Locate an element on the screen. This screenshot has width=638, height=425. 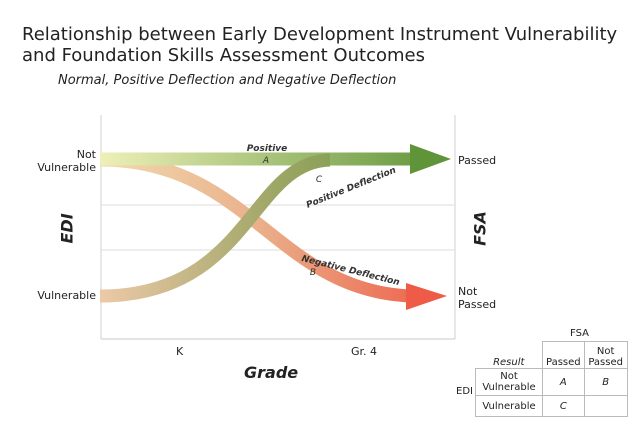
legend-header-row: Result Passed Not Passed is located at coordinates (552, 355).